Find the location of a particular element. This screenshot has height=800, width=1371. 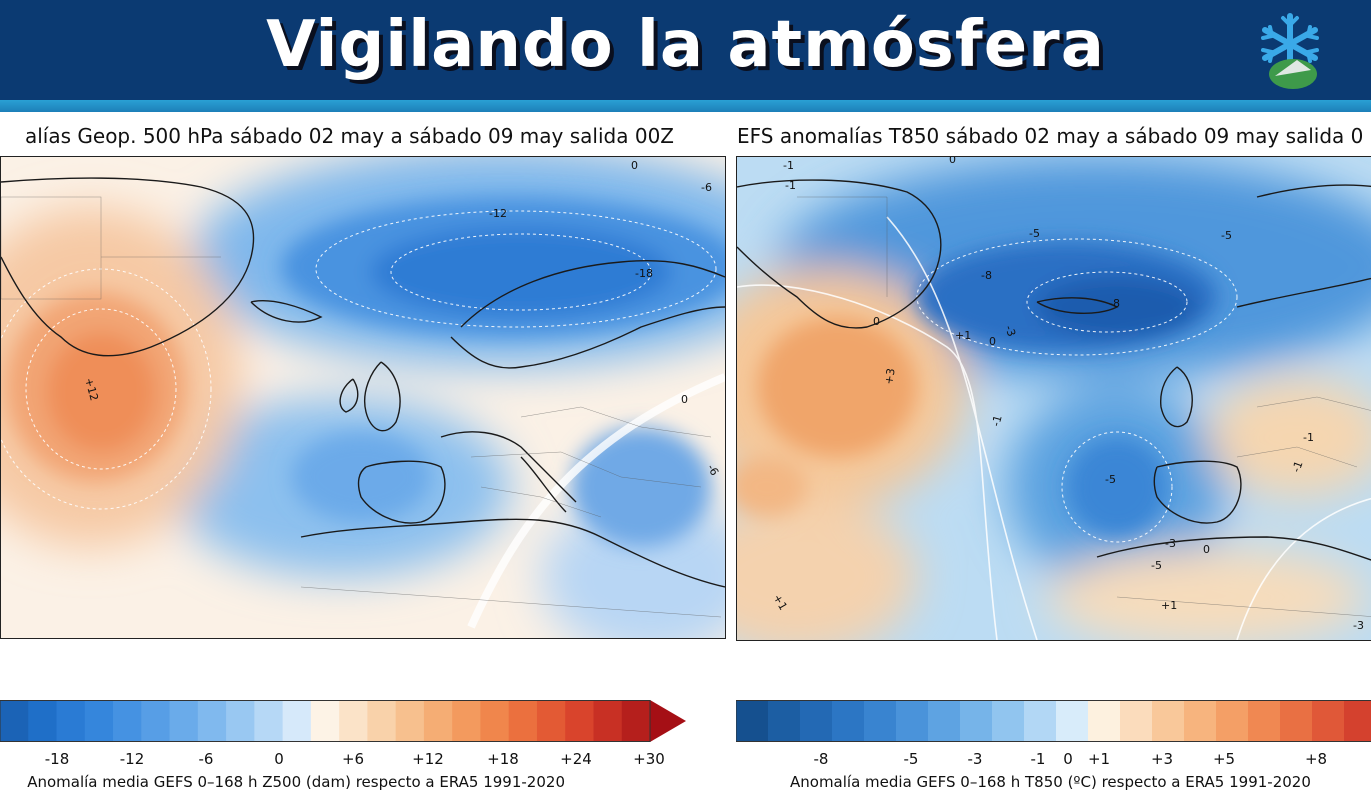

header-banner is located at coordinates (685, 50).